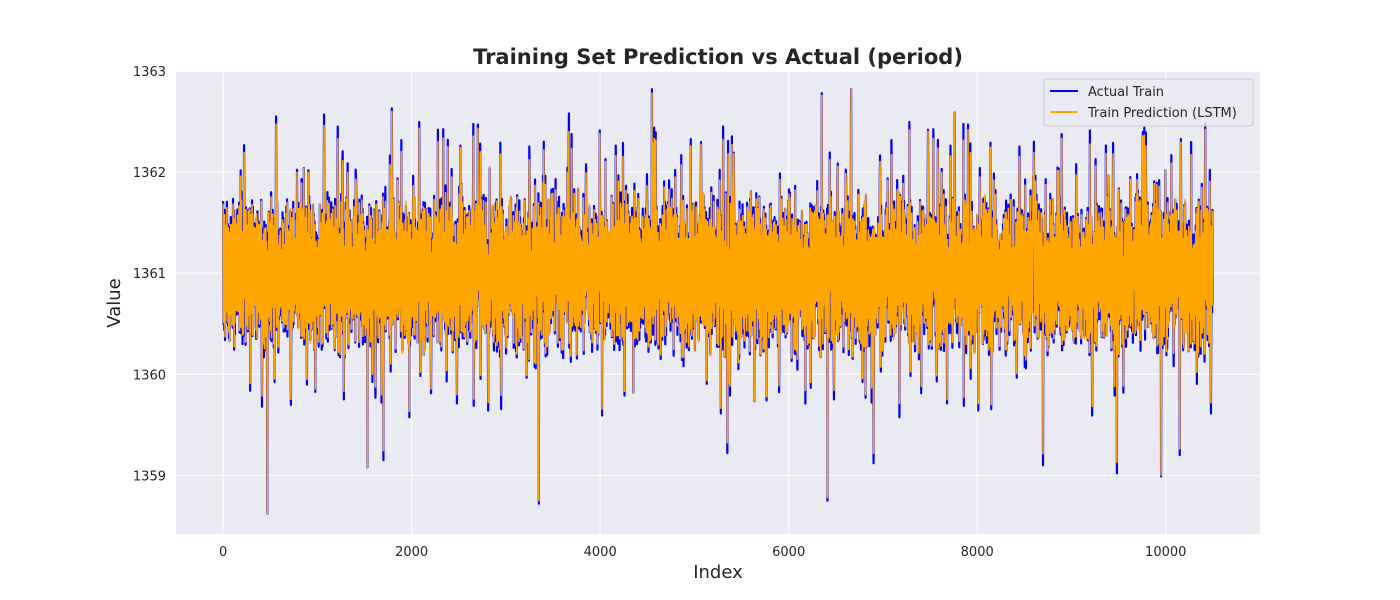 The height and width of the screenshot is (600, 1400). I want to click on y-axis-ticks: 1359 1360 1361 1362 1363, so click(149, 274).